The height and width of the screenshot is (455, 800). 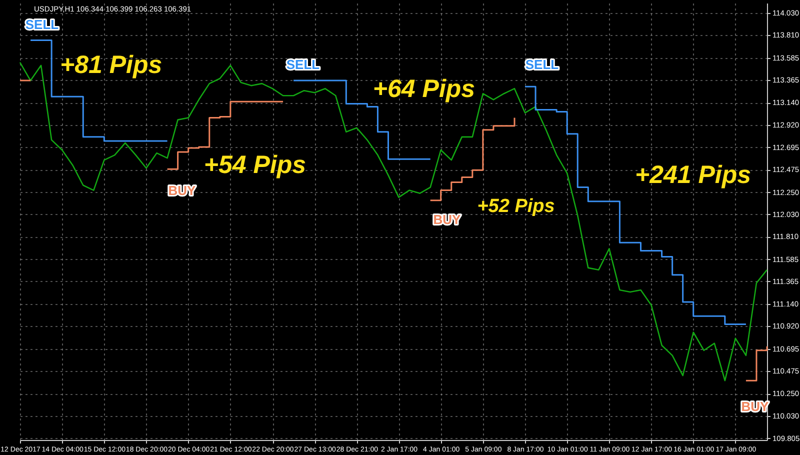 What do you see at coordinates (255, 165) in the screenshot?
I see `annotation: +54 Pips` at bounding box center [255, 165].